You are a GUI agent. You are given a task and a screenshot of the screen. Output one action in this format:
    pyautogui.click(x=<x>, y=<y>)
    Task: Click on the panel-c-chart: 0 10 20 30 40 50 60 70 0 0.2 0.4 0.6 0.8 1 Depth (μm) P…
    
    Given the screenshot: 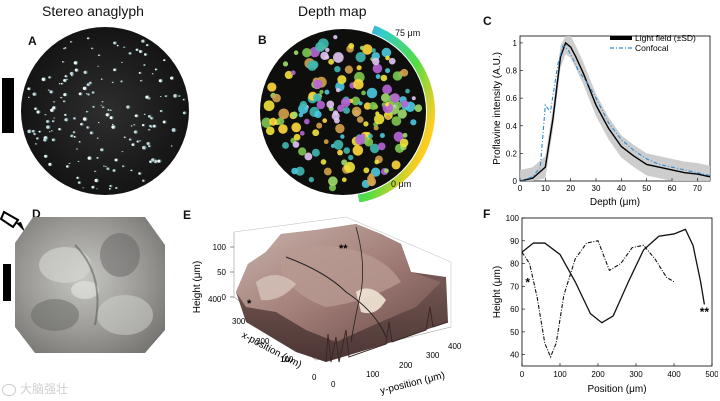 What is the action you would take?
    pyautogui.click(x=601, y=120)
    